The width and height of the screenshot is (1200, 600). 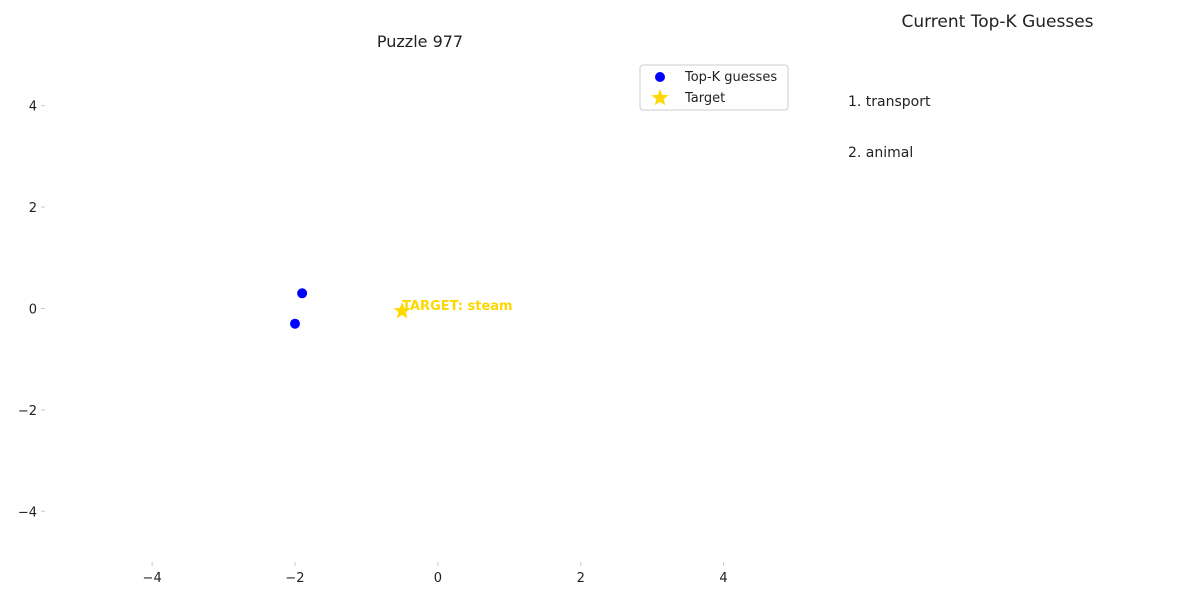 I want to click on legend-entry-label: Top-K guesses, so click(x=730, y=77).